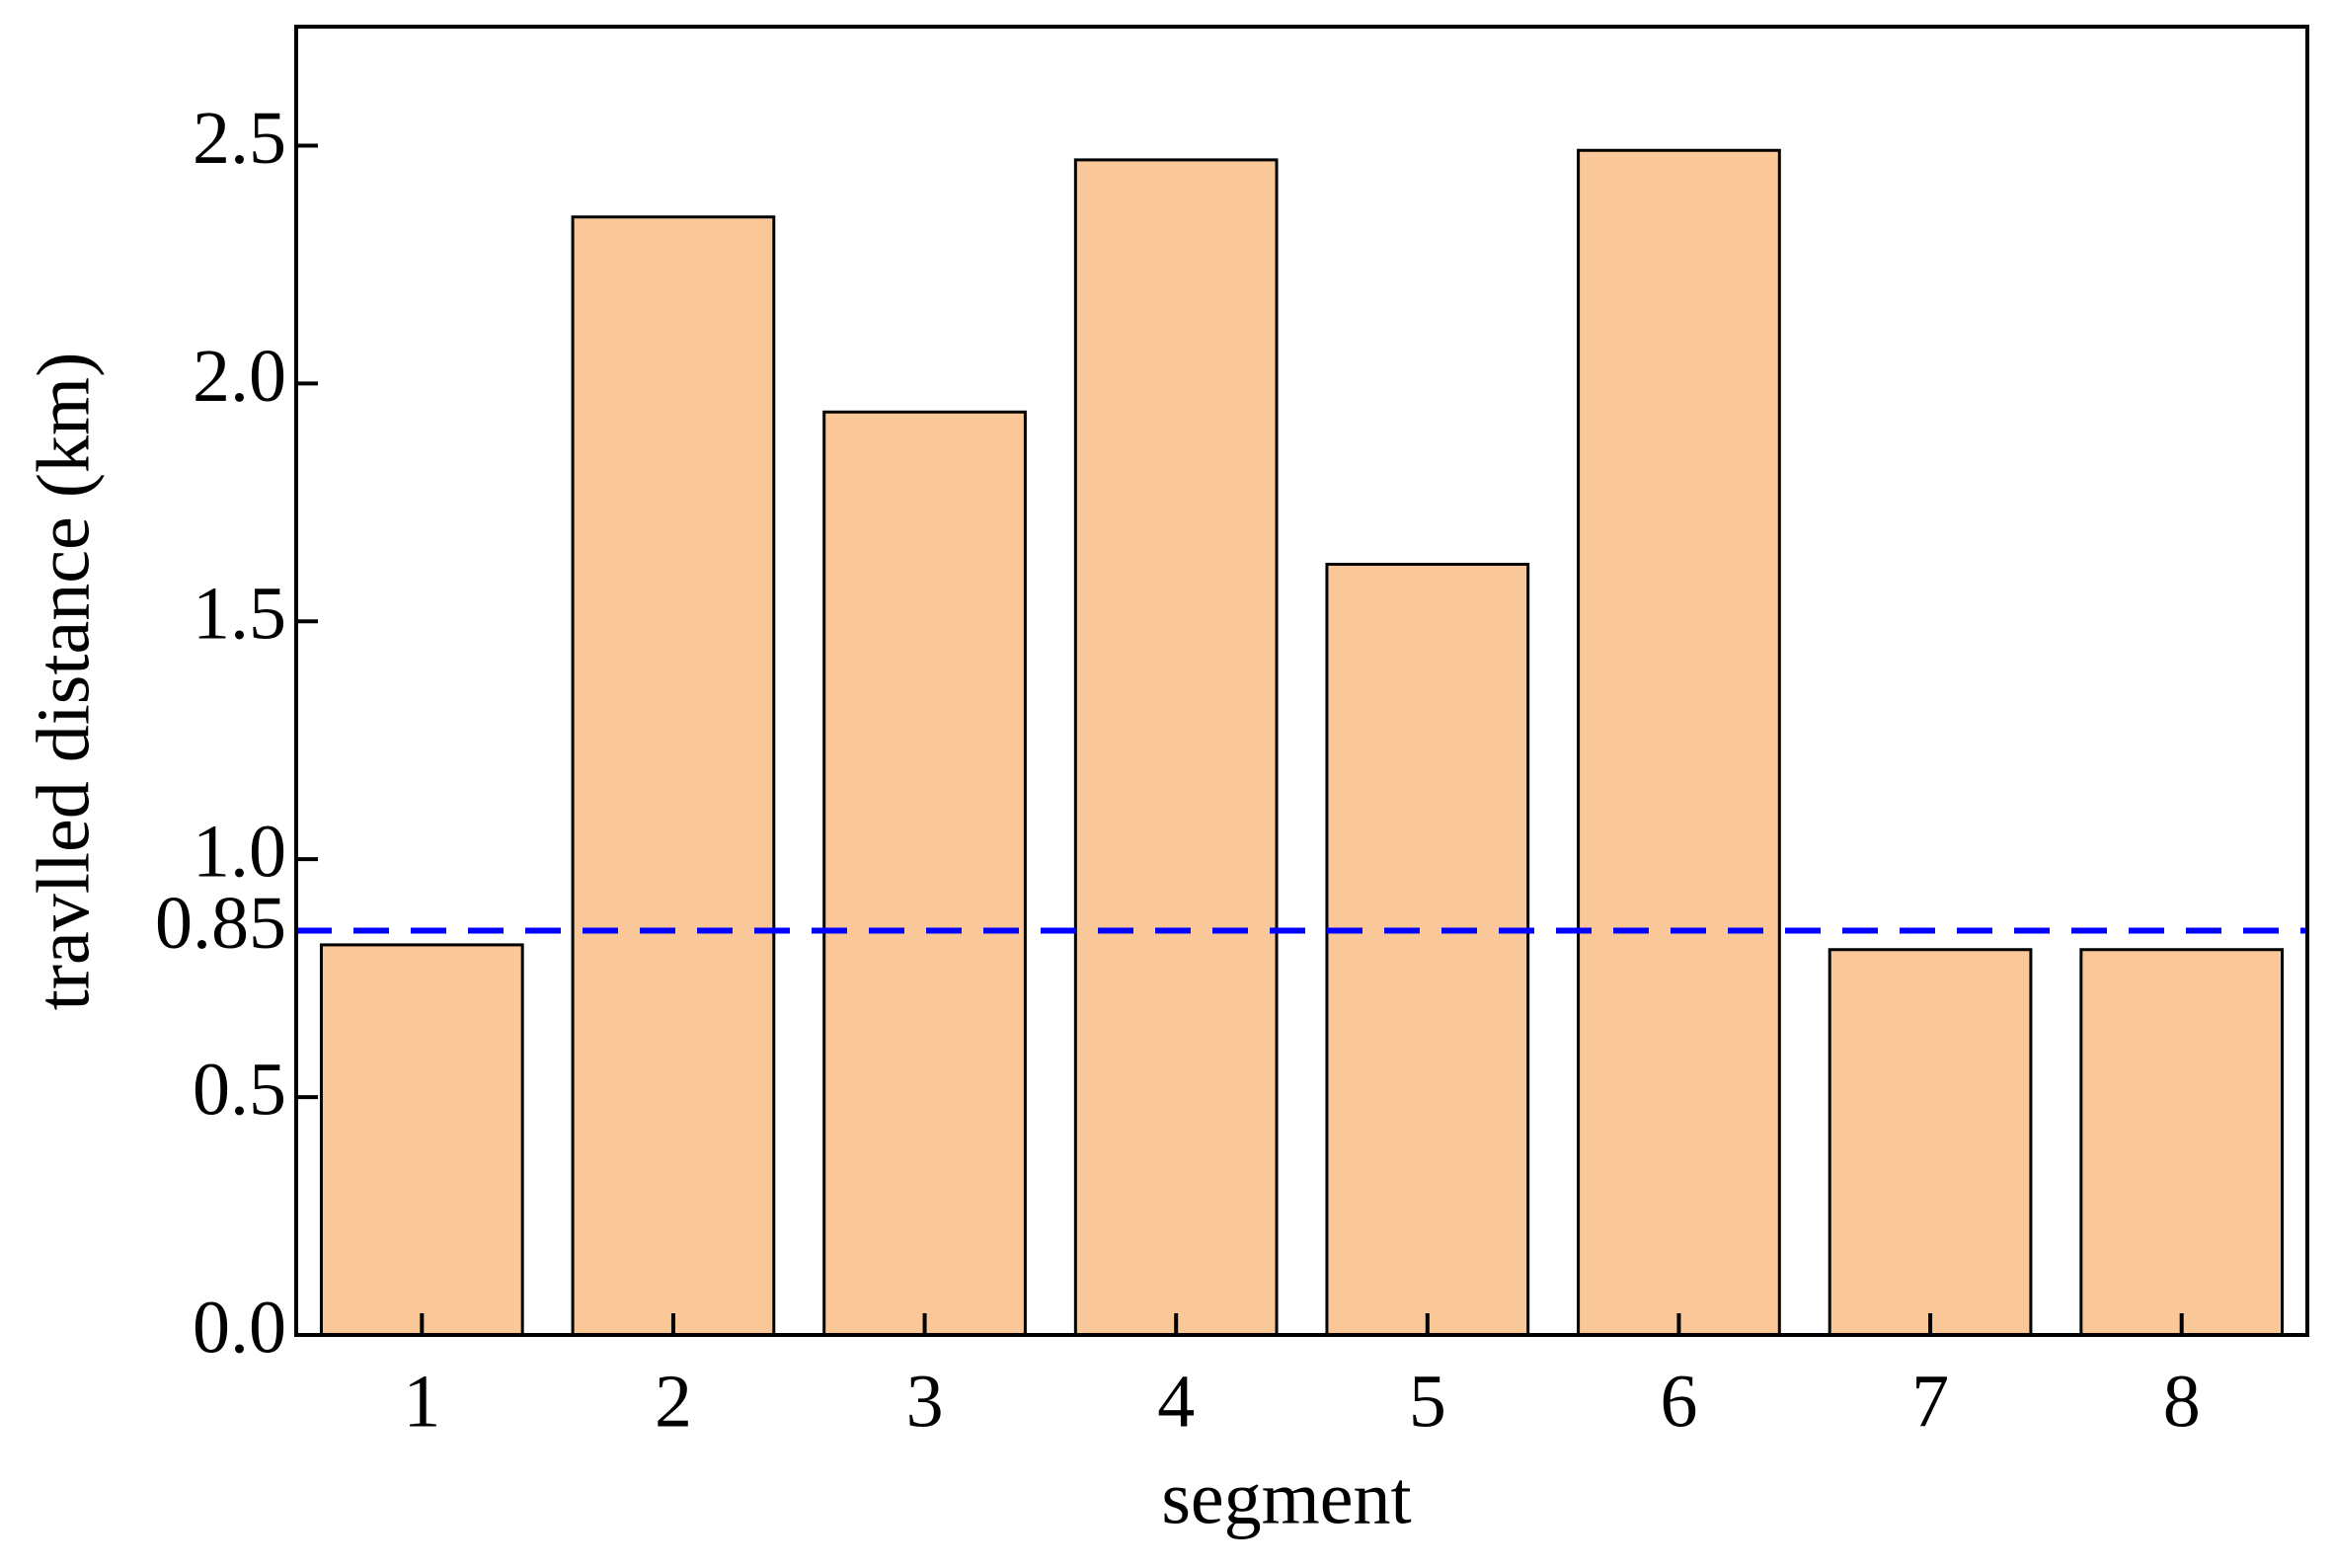  I want to click on y-tick-label: 1.0, so click(239, 852).